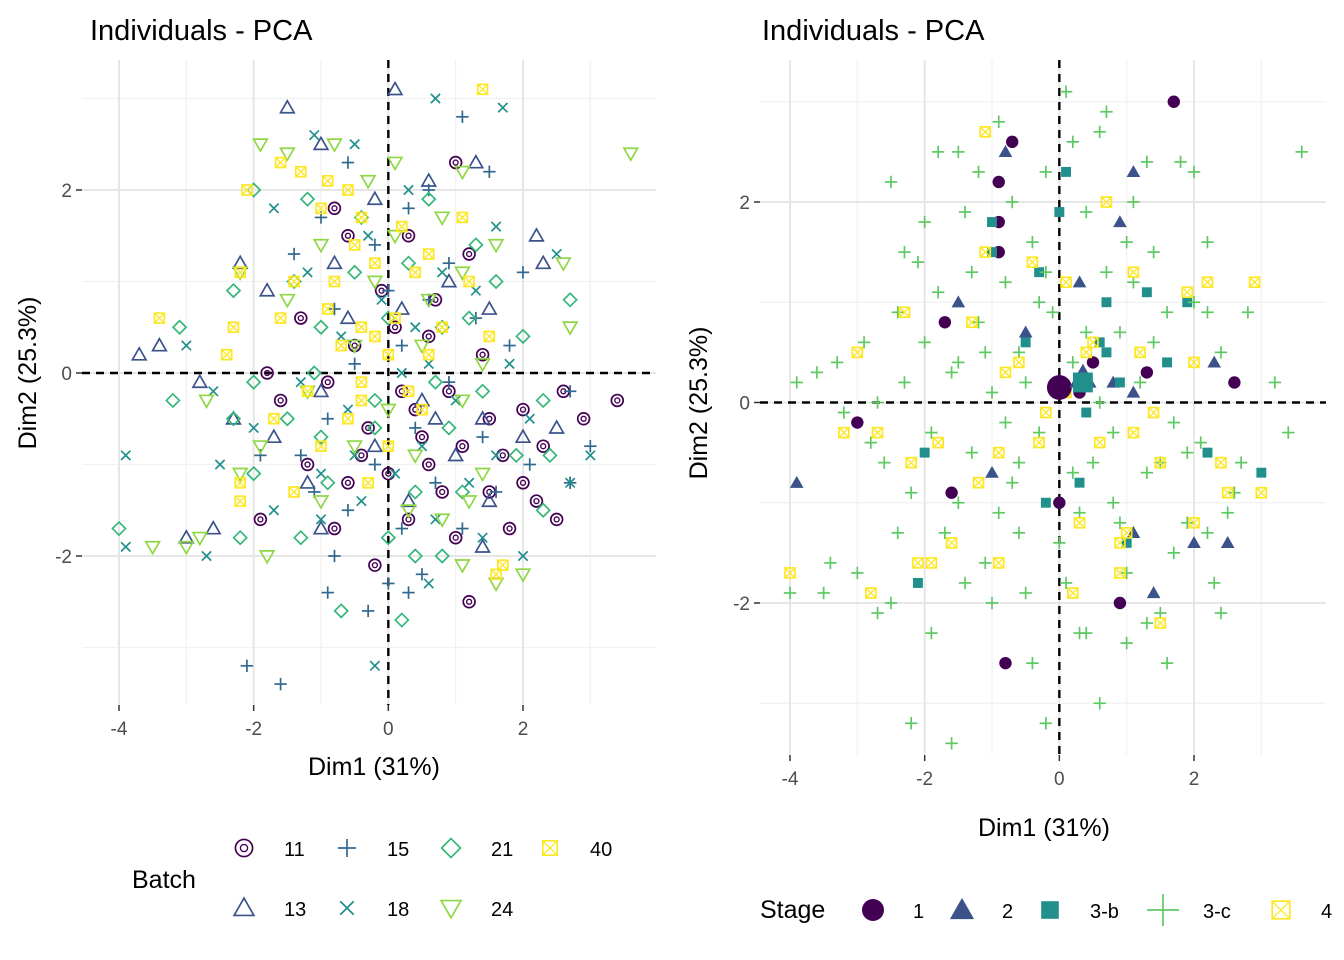 Image resolution: width=1344 pixels, height=960 pixels. I want to click on legend-label-13: 13, so click(295, 910).